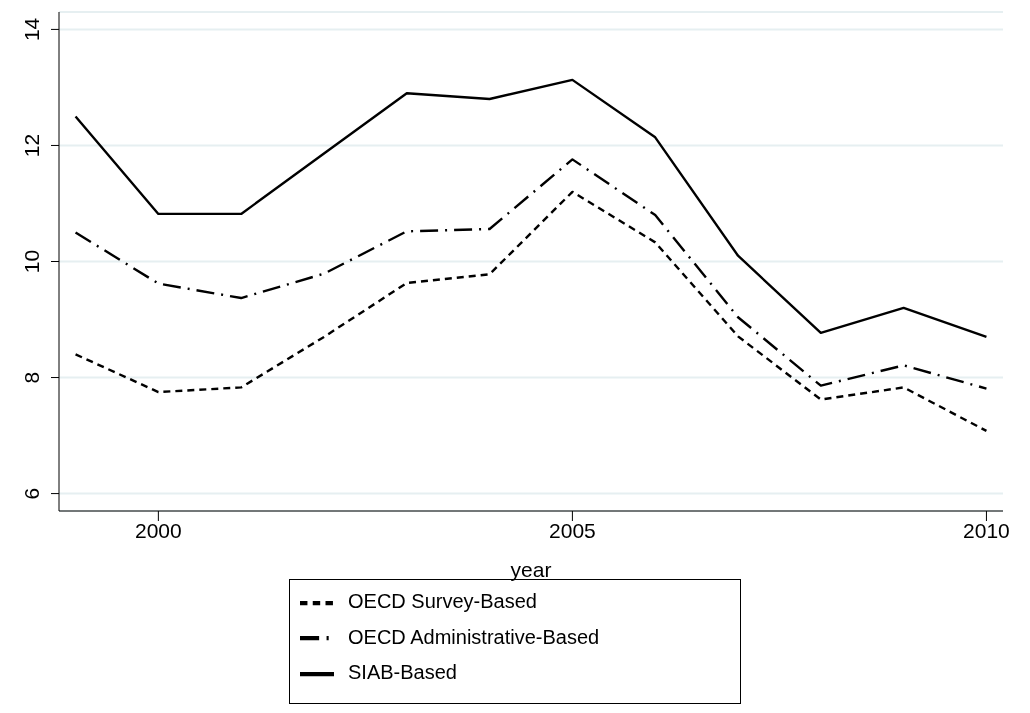  Describe the element at coordinates (531, 569) in the screenshot. I see `x-axis-title: year` at that location.